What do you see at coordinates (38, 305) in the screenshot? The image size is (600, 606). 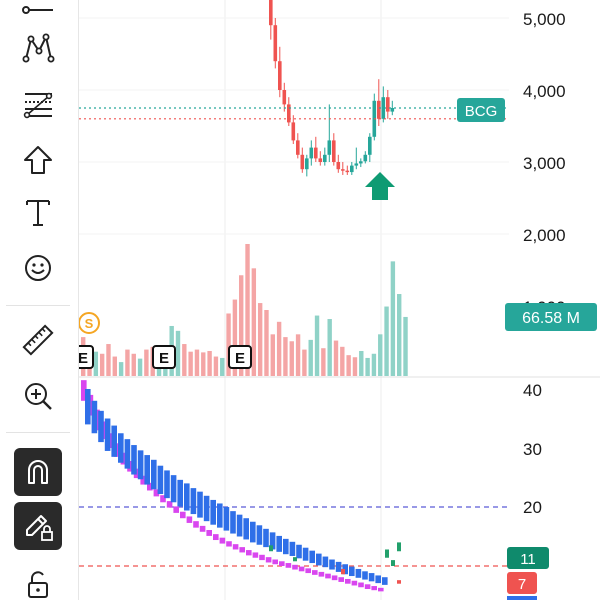 I see `toolbar-divider` at bounding box center [38, 305].